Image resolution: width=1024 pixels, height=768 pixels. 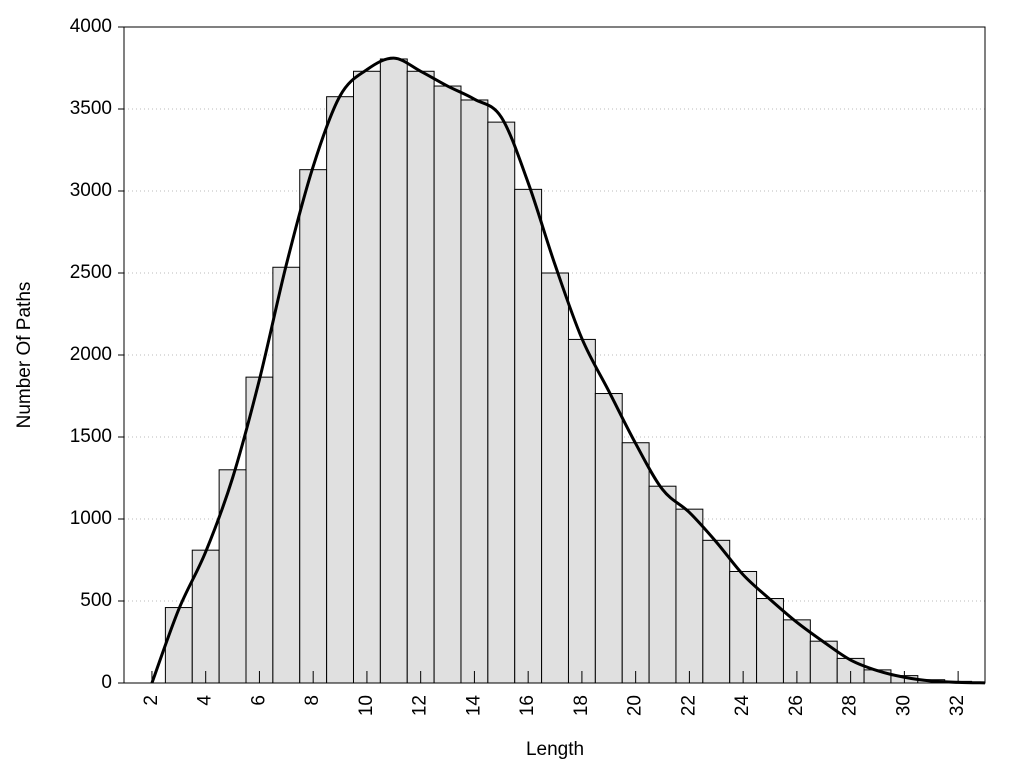 What do you see at coordinates (635, 705) in the screenshot?
I see `x-tick-label: 20` at bounding box center [635, 705].